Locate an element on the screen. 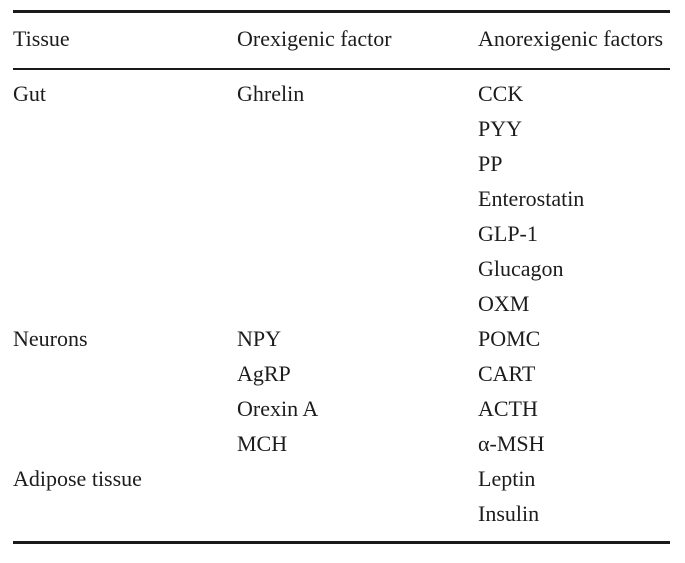  table-row: MCH α-MSH is located at coordinates (341, 443).